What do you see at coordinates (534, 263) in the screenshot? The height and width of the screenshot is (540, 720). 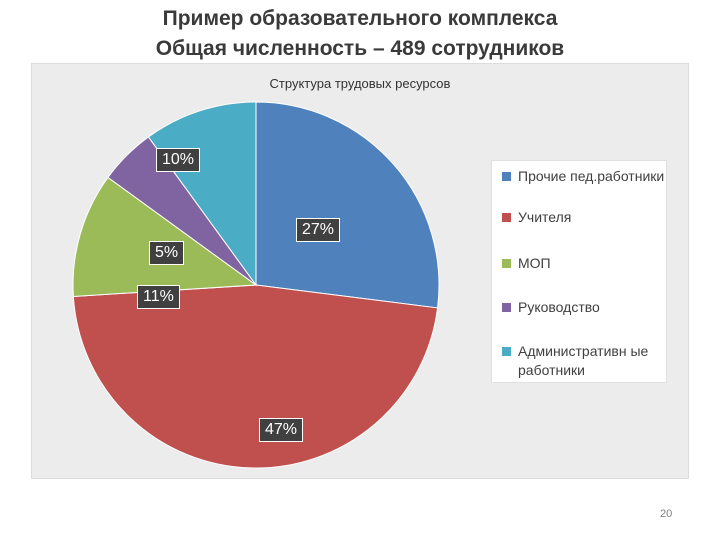 I see `legend-label-mop: МОП` at bounding box center [534, 263].